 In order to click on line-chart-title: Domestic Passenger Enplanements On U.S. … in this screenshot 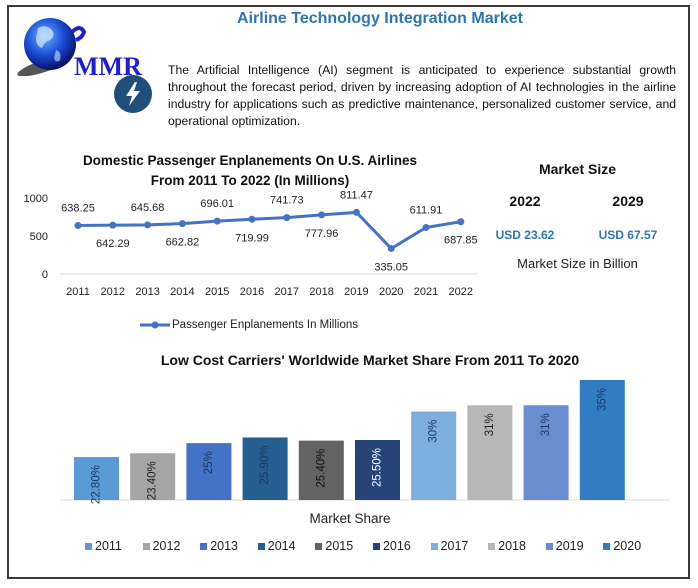, I will do `click(250, 171)`.